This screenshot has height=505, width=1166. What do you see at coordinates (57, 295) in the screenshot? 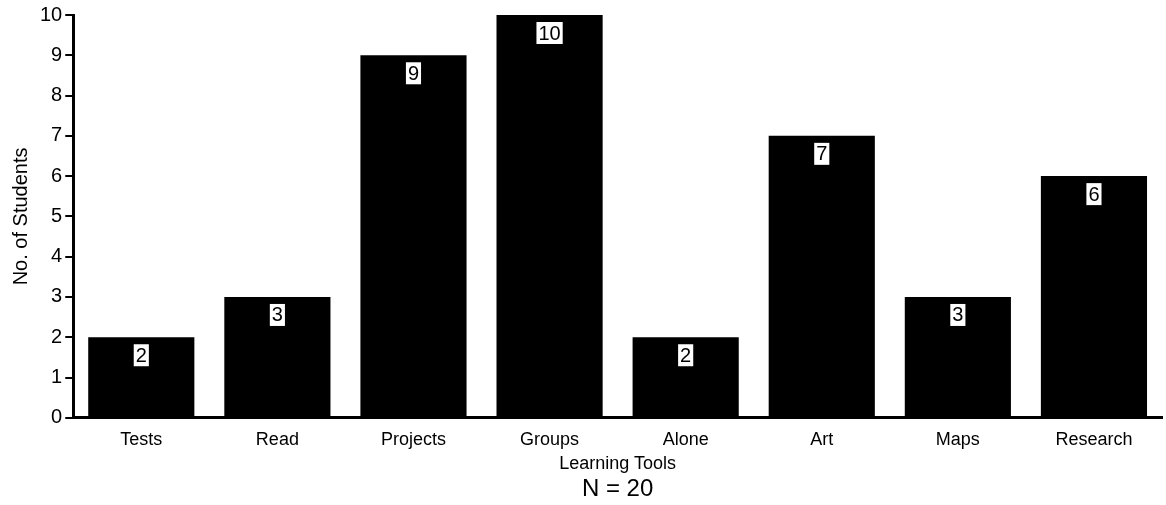
I see `y-tick-label: 3` at bounding box center [57, 295].